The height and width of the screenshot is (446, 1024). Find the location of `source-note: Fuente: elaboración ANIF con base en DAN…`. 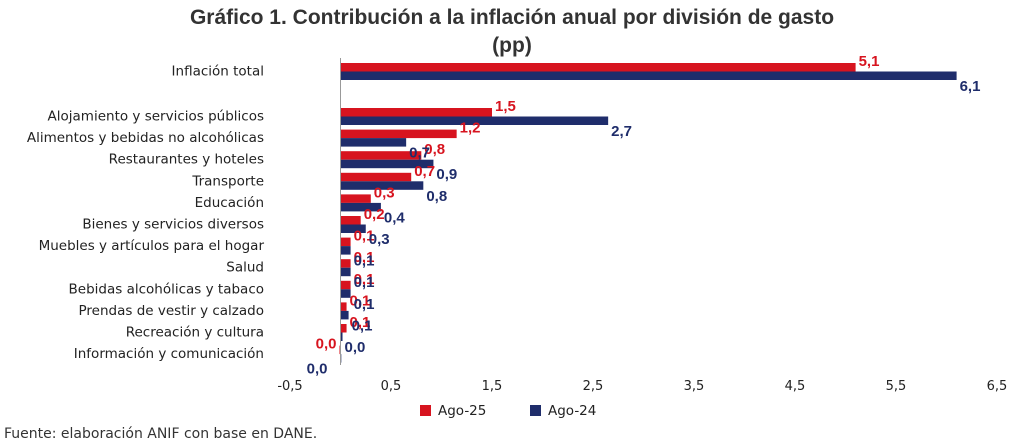

source-note: Fuente: elaboración ANIF con base en DAN… is located at coordinates (161, 434).